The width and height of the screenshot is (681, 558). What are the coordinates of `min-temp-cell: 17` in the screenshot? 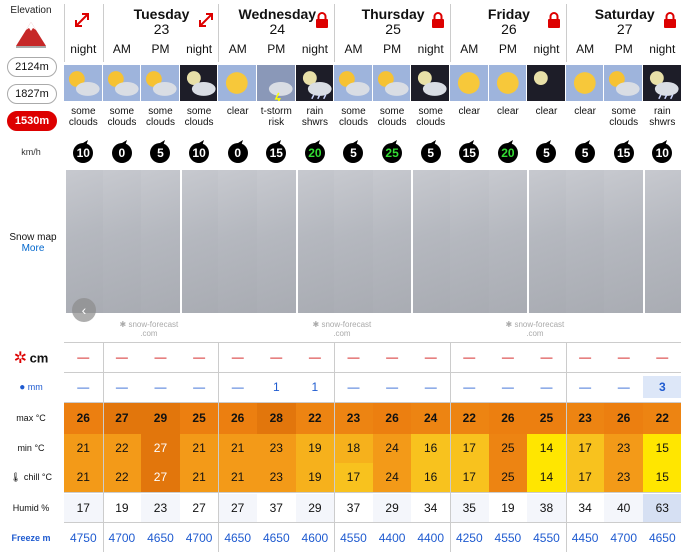 It's located at (585, 448).